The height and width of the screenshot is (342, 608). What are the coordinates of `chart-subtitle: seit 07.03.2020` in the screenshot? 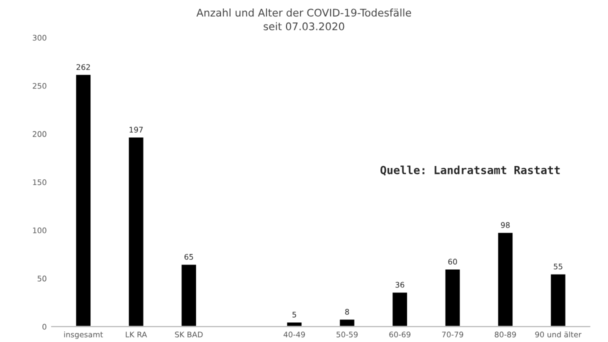 It's located at (304, 26).